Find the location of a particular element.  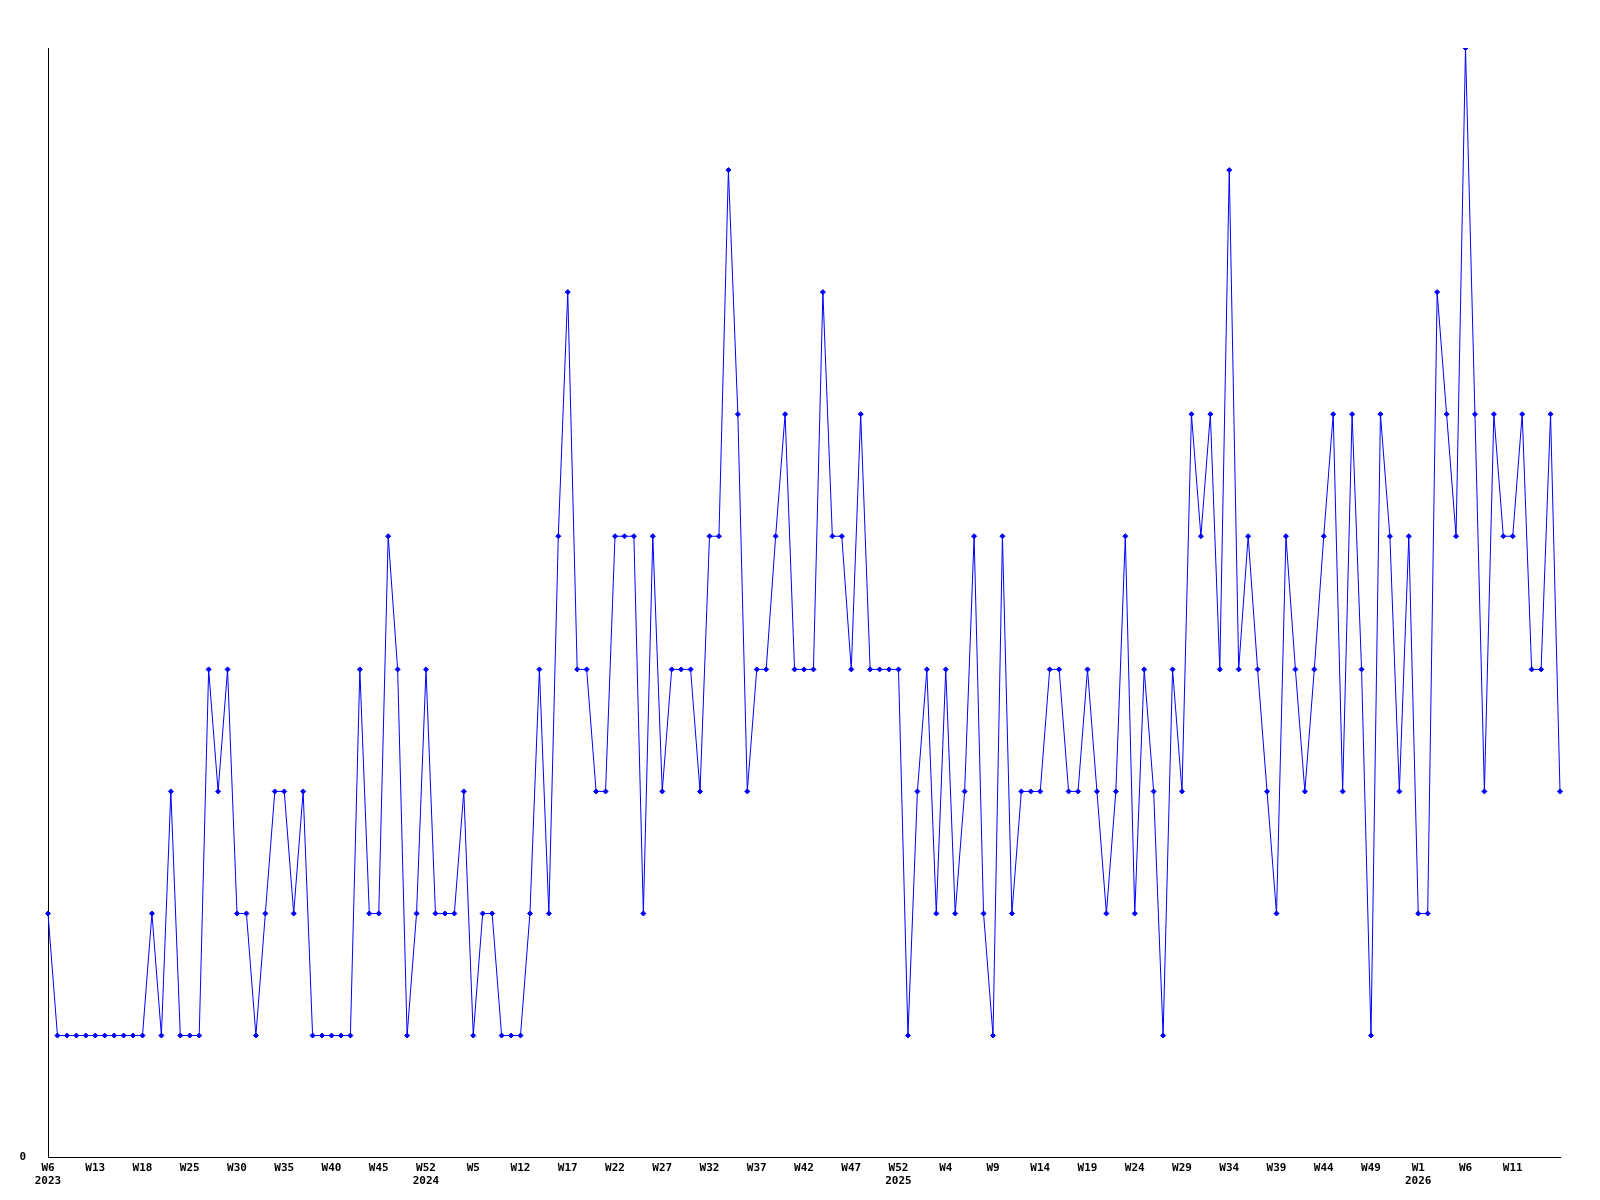

x-tick-label: W49 is located at coordinates (1371, 1168).